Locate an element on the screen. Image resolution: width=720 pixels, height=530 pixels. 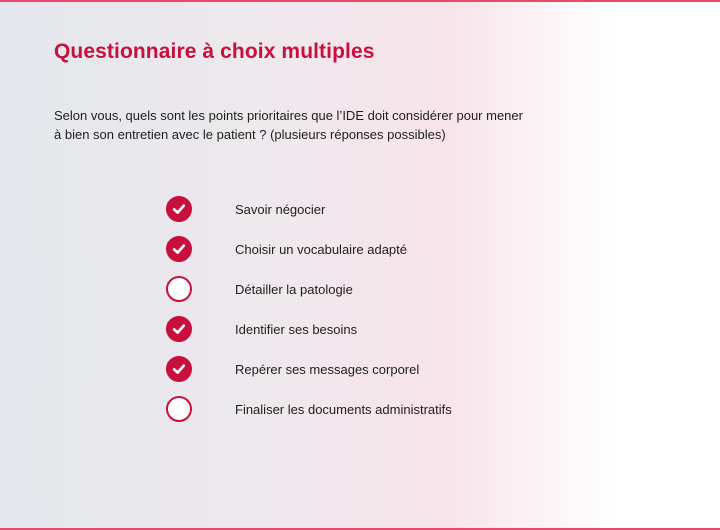
answer-option-label: Savoir négocier is located at coordinates (280, 209).